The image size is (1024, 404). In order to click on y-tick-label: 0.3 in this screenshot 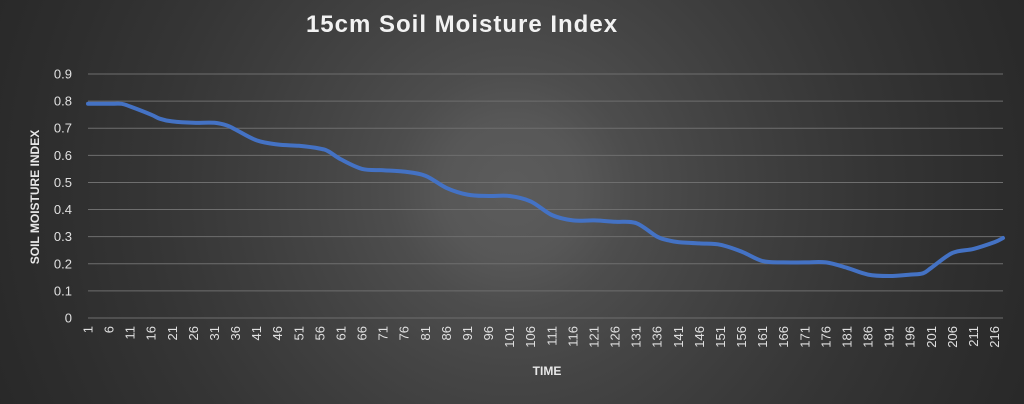, I will do `click(63, 236)`.